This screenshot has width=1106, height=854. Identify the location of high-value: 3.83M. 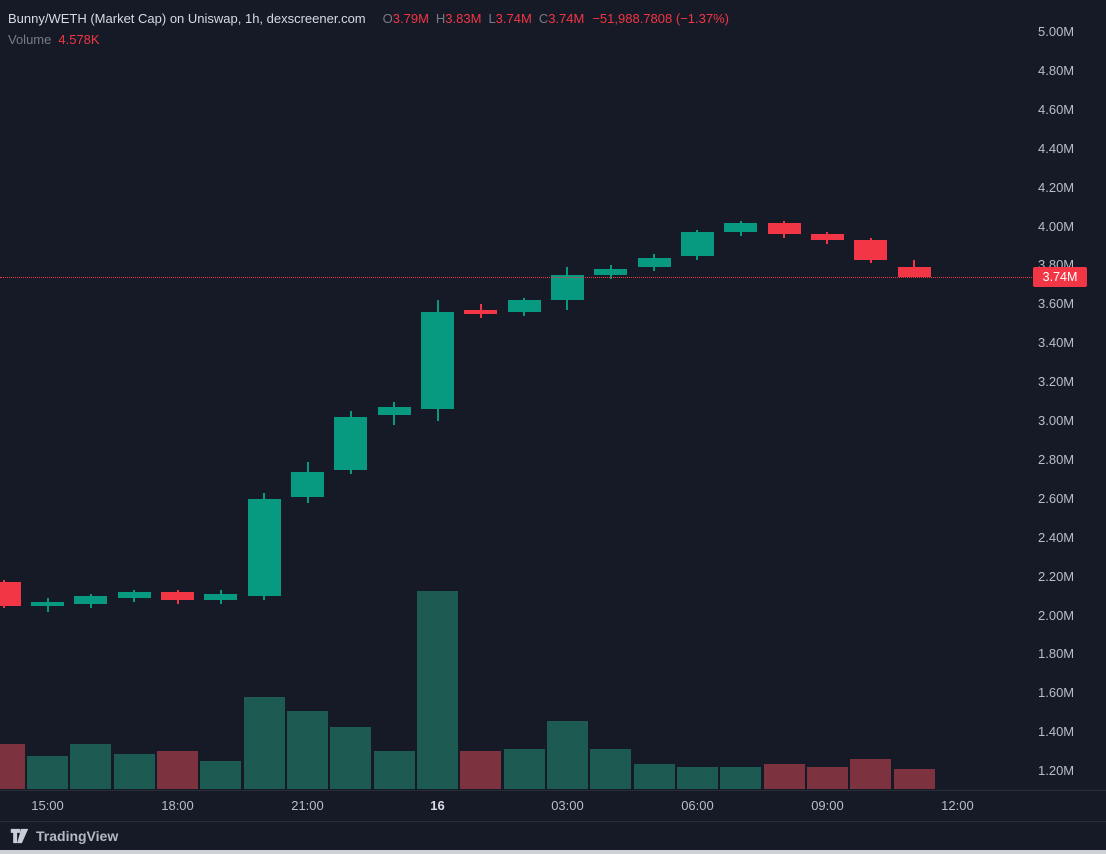
(463, 18).